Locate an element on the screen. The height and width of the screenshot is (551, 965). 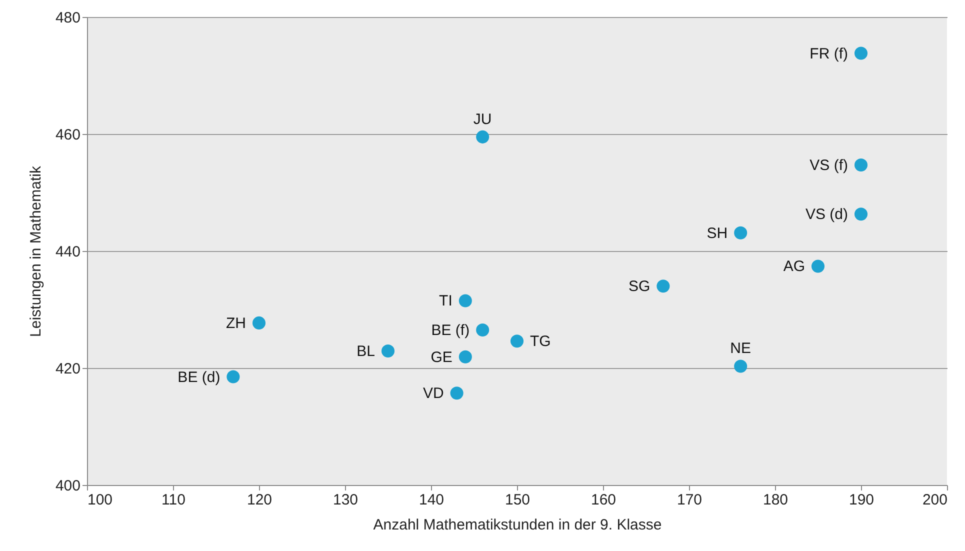
x-tick-label: 190 is located at coordinates (861, 500).